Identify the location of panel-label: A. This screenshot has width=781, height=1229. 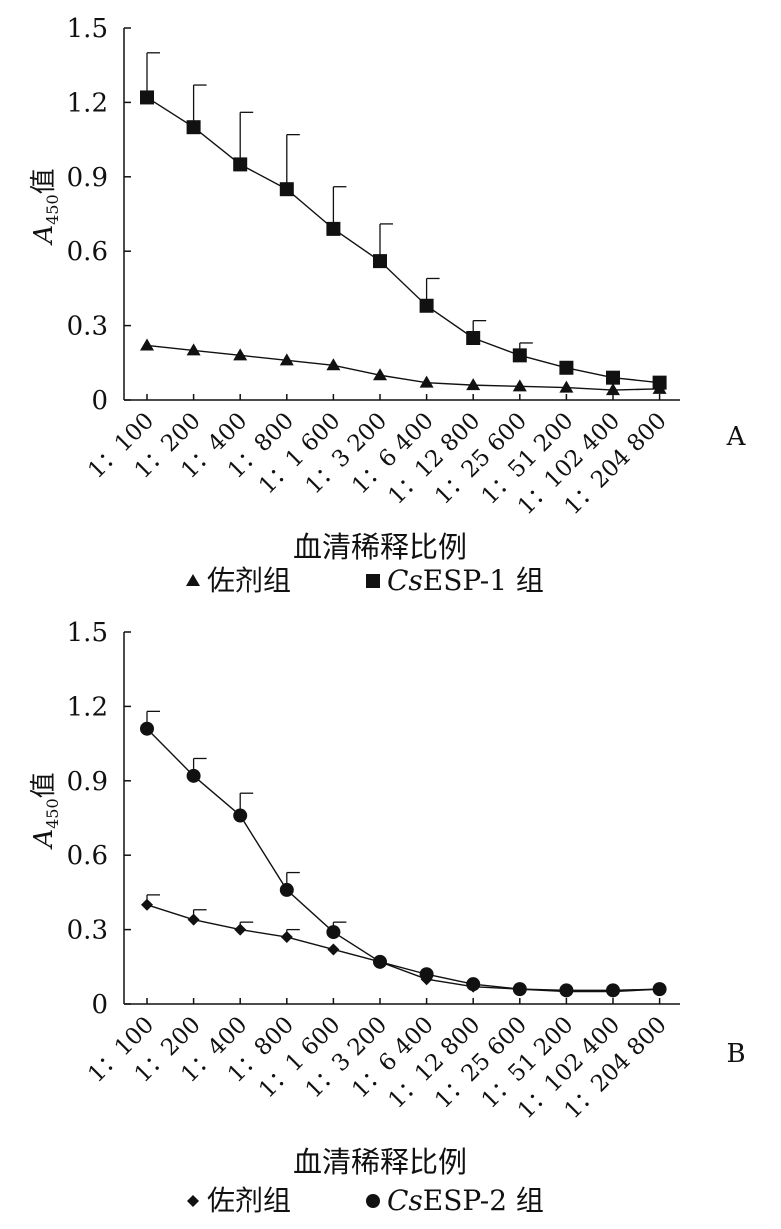
(736, 437).